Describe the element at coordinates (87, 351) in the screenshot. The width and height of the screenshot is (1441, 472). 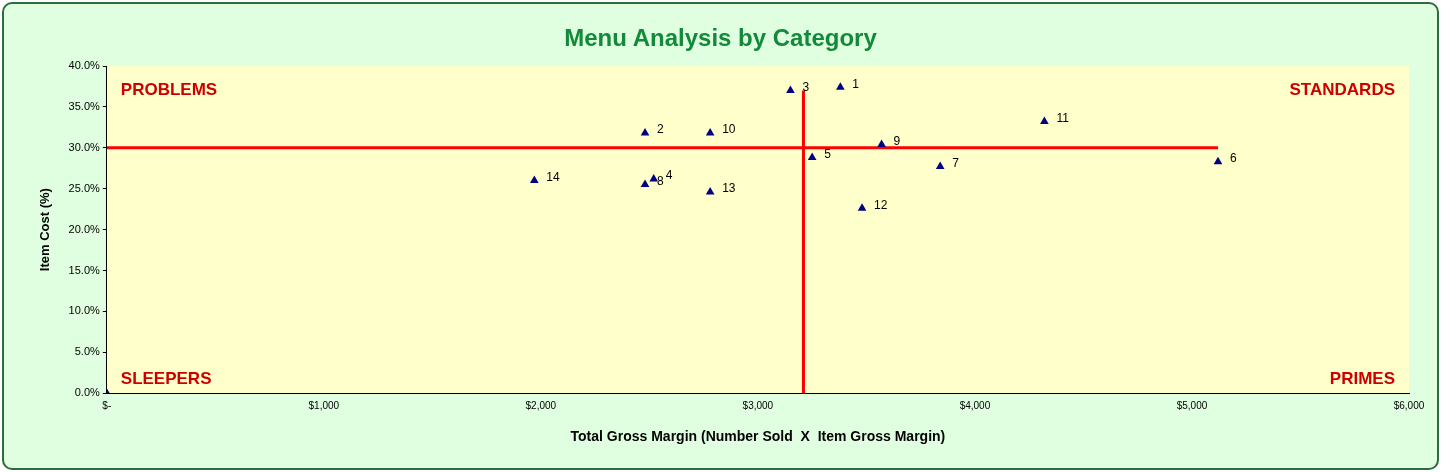
I see `y-tick-label: 5.0%` at that location.